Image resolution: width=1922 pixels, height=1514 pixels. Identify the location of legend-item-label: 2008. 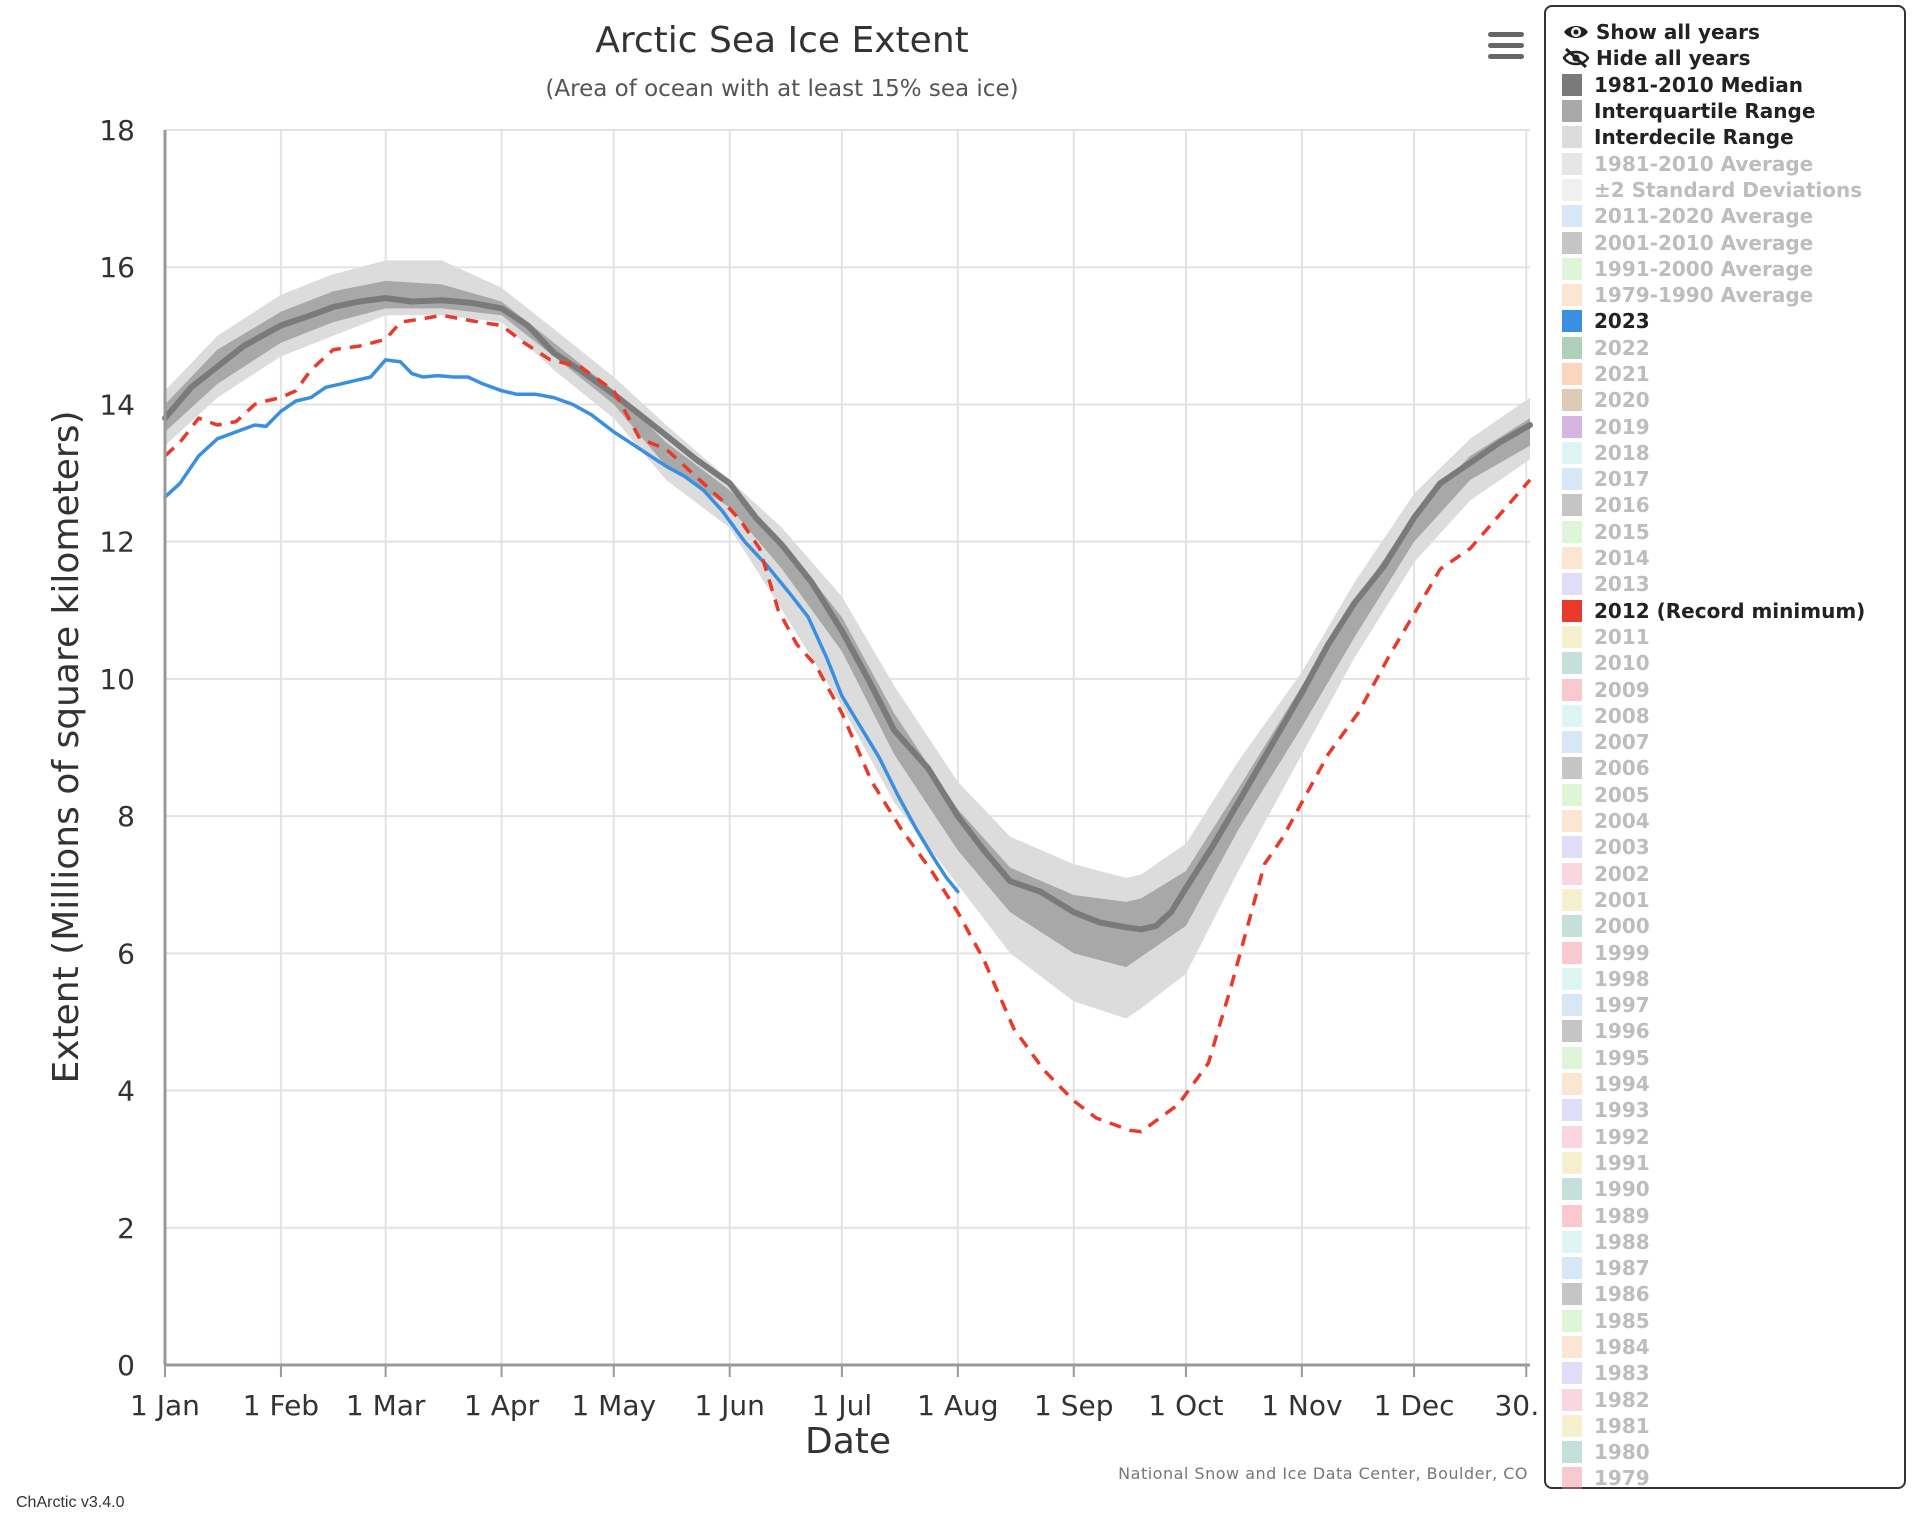
(1622, 715).